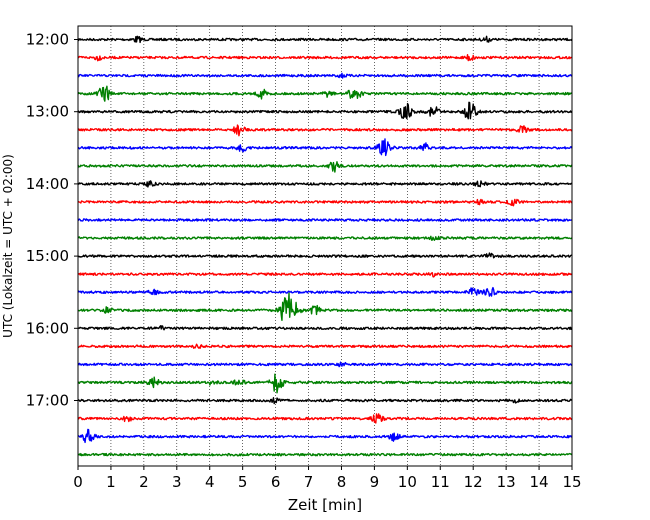 This screenshot has height=520, width=650. Describe the element at coordinates (440, 482) in the screenshot. I see `x-tick-label: 11` at that location.